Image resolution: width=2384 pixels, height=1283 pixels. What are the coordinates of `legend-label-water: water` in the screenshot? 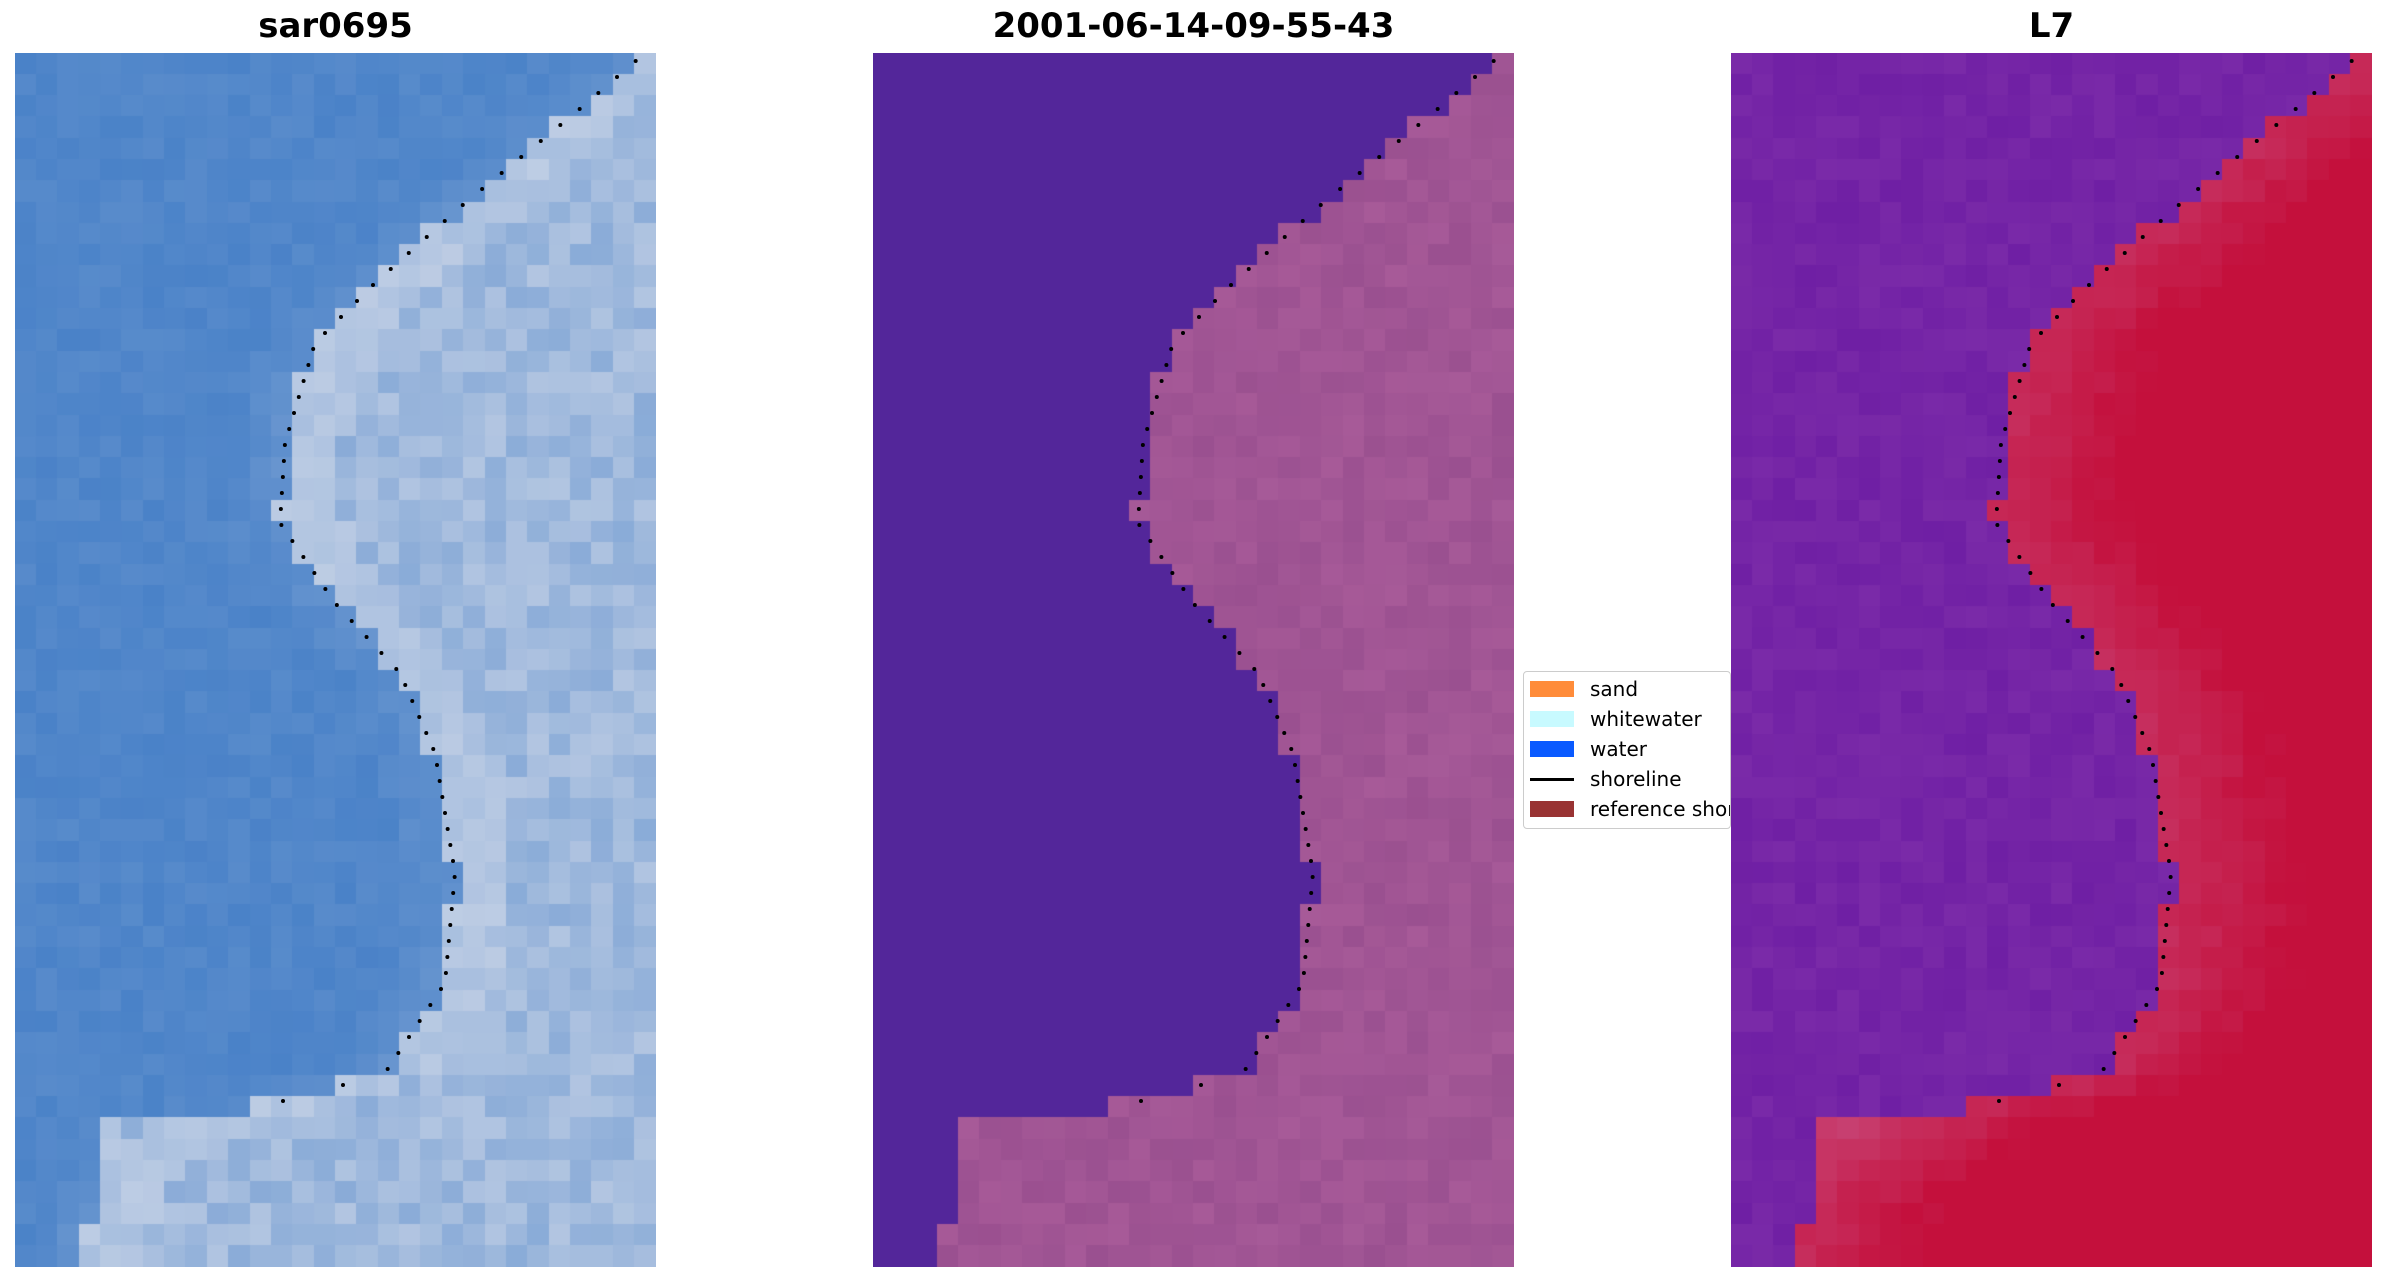 It's located at (1618, 749).